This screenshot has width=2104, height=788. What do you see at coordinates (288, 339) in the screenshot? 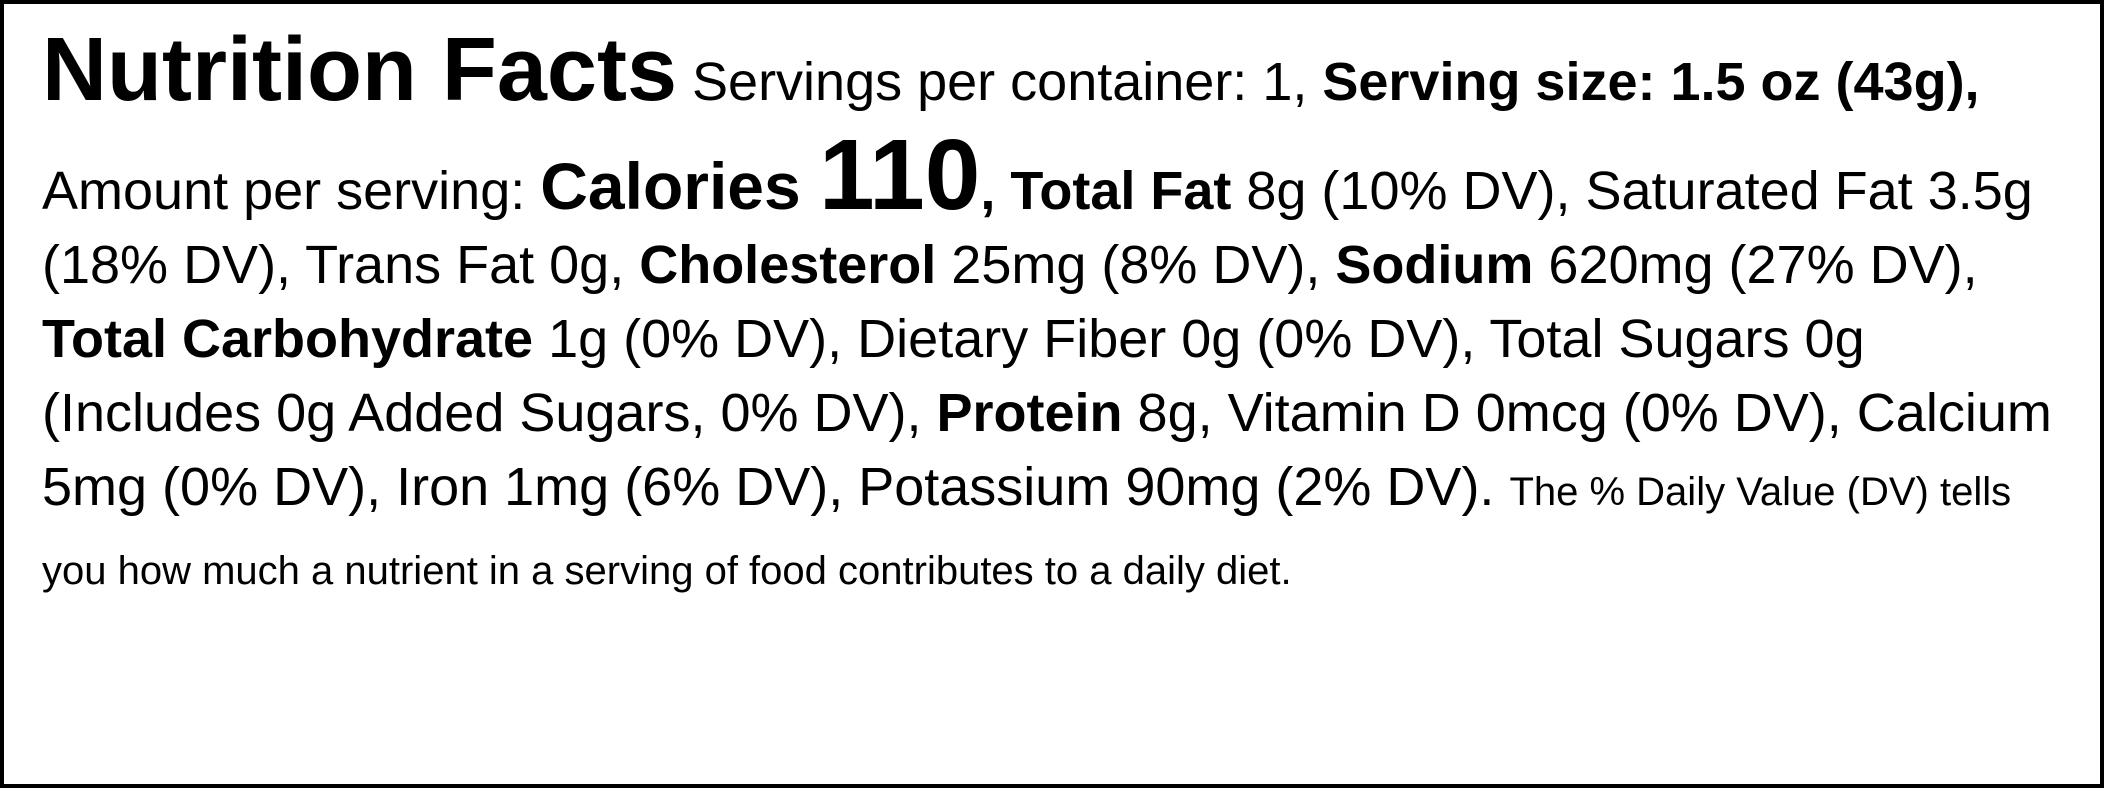
I see `label-text: Total Carbohydrate` at bounding box center [288, 339].